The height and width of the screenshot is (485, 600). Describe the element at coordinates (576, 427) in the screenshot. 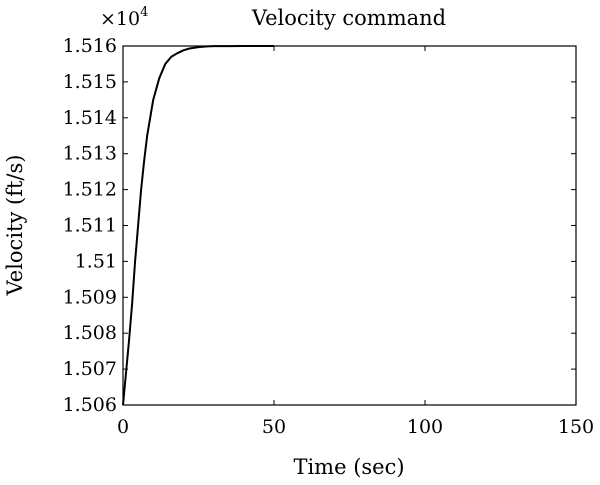

I see `x-tick-label: 150` at that location.